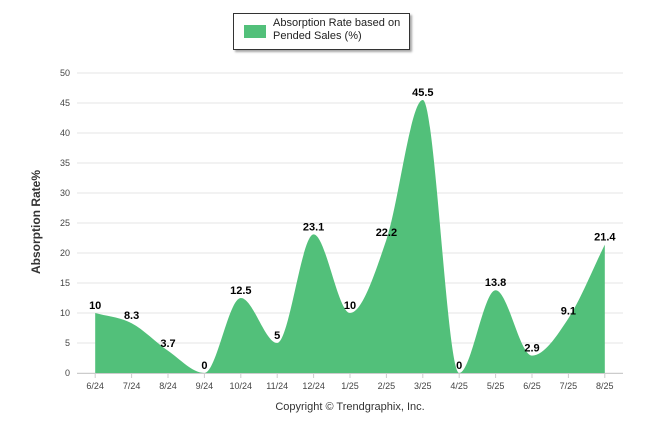 This screenshot has width=646, height=434. Describe the element at coordinates (350, 407) in the screenshot. I see `copyright: Copyright © Trendgraphix, Inc.` at that location.